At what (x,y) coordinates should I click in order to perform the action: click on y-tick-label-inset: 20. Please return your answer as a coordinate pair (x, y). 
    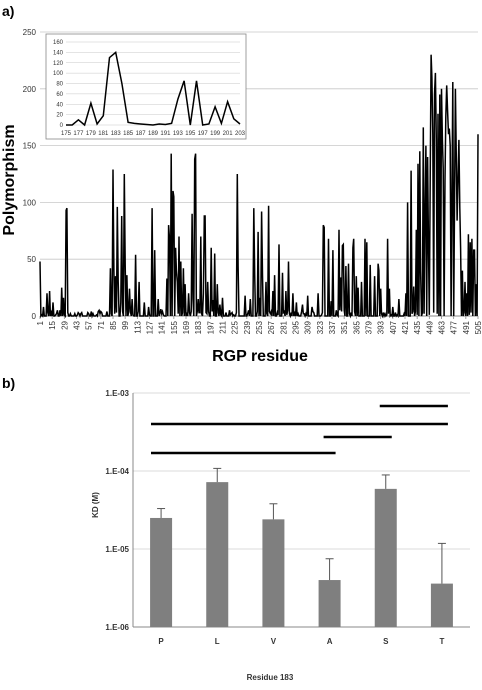
    Looking at the image, I should click on (59, 116).